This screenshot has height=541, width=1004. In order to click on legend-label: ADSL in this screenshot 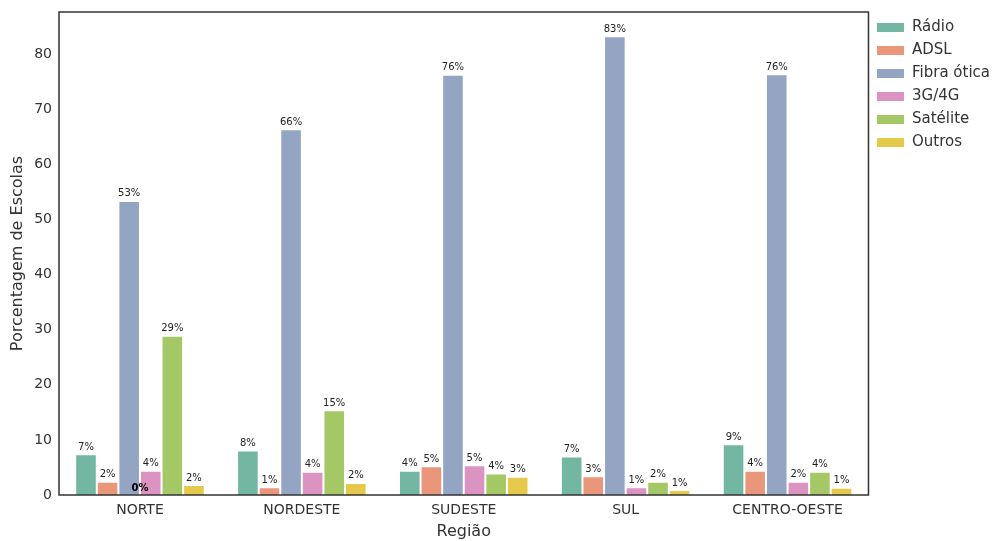, I will do `click(932, 49)`.